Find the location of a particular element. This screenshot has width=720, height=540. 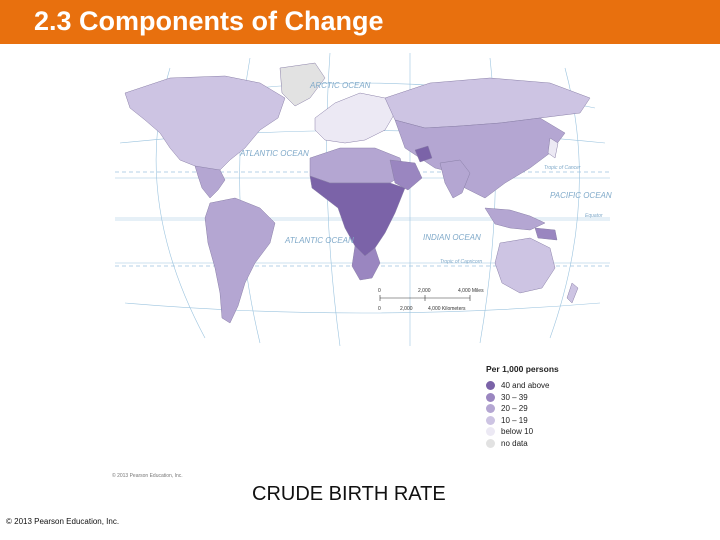

scale-miles-end: 4,000 Miles is located at coordinates (471, 291).